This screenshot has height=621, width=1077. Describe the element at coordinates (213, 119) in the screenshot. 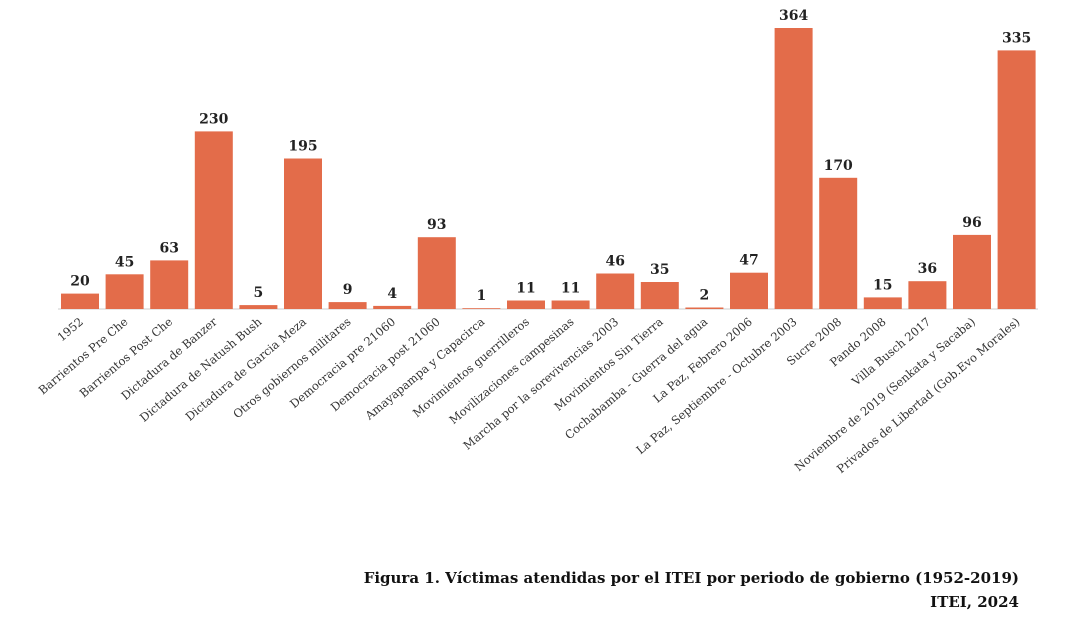

I see `bar-value-label: 230` at that location.